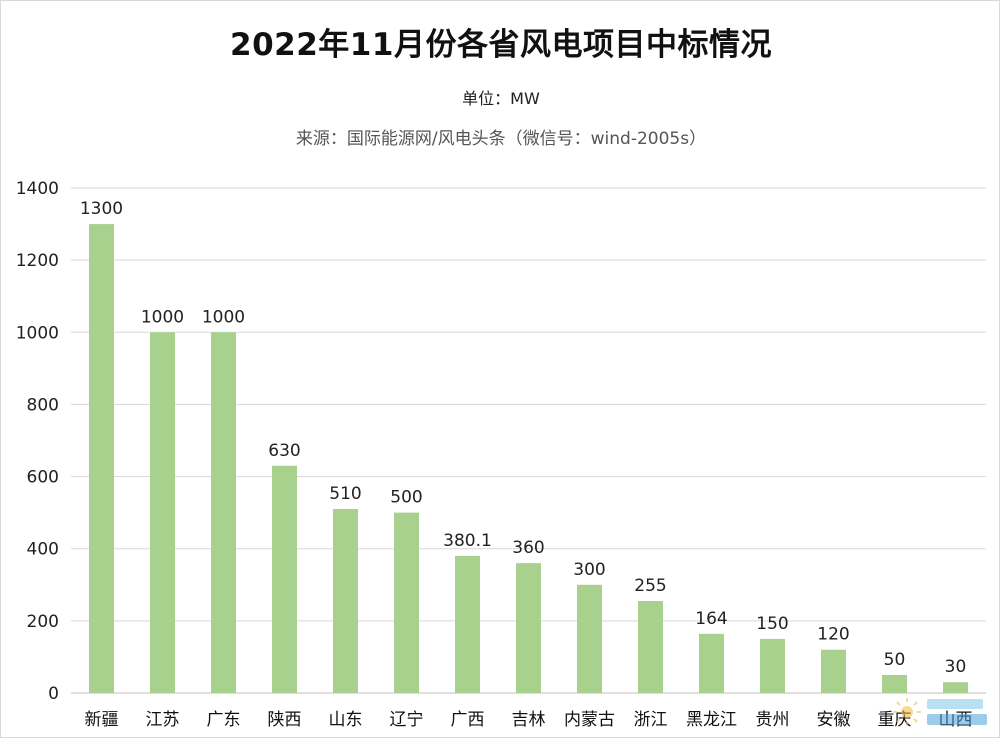  What do you see at coordinates (101, 209) in the screenshot?
I see `data-label: 1300` at bounding box center [101, 209].